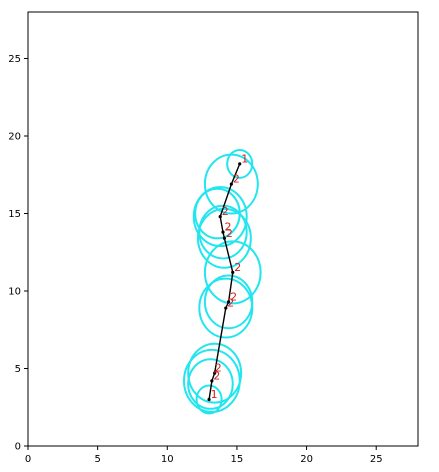  Describe the element at coordinates (306, 459) in the screenshot. I see `x-tick-label-4: 20` at that location.